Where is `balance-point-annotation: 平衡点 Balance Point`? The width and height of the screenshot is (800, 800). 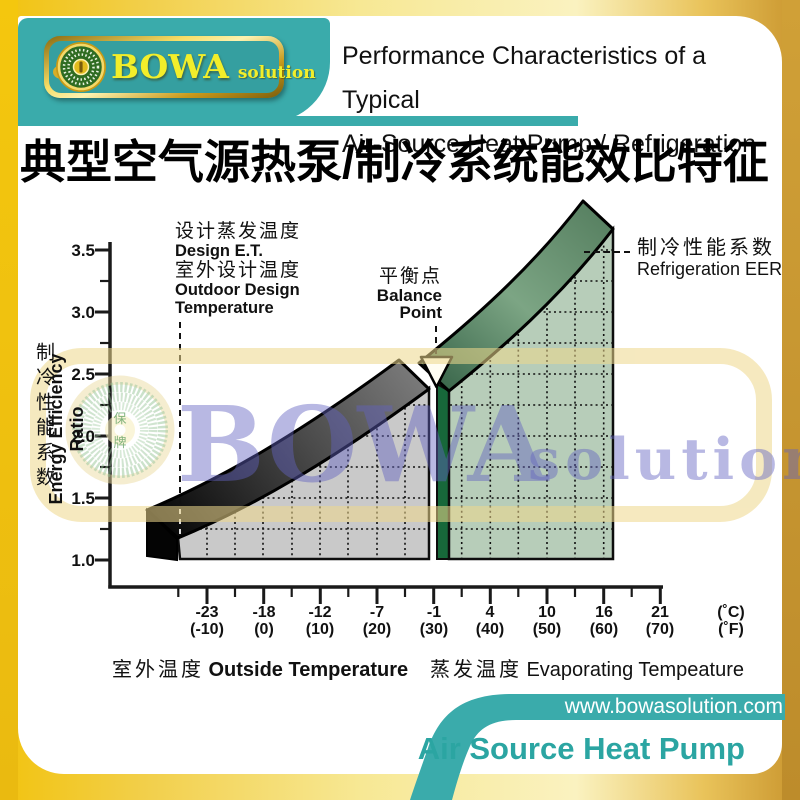 balance-point-annotation: 平衡点 Balance Point is located at coordinates (409, 294).